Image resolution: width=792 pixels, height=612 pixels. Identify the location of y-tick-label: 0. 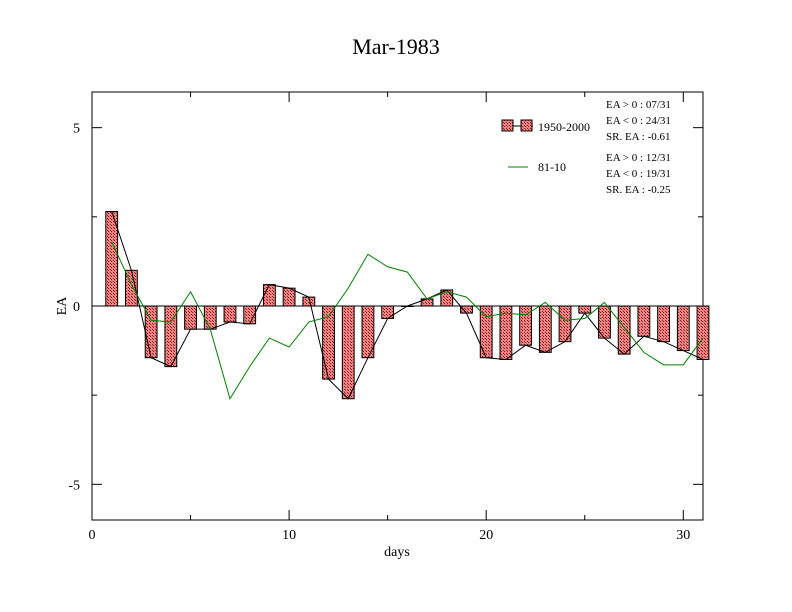
(76, 307).